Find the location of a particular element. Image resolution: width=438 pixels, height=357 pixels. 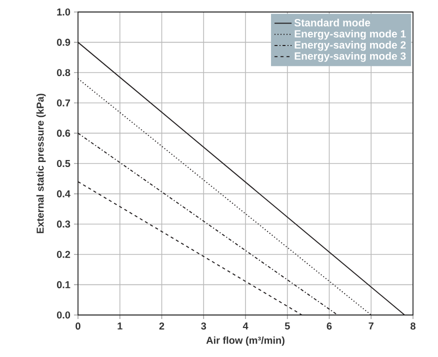

y-axis-title: External static pressure (kPa) is located at coordinates (41, 164).